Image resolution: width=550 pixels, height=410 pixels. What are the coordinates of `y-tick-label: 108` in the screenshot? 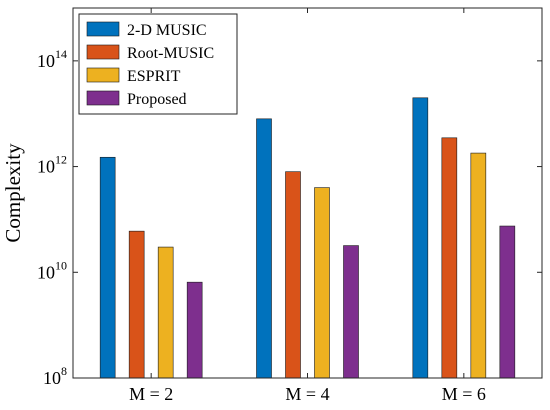 It's located at (55, 376).